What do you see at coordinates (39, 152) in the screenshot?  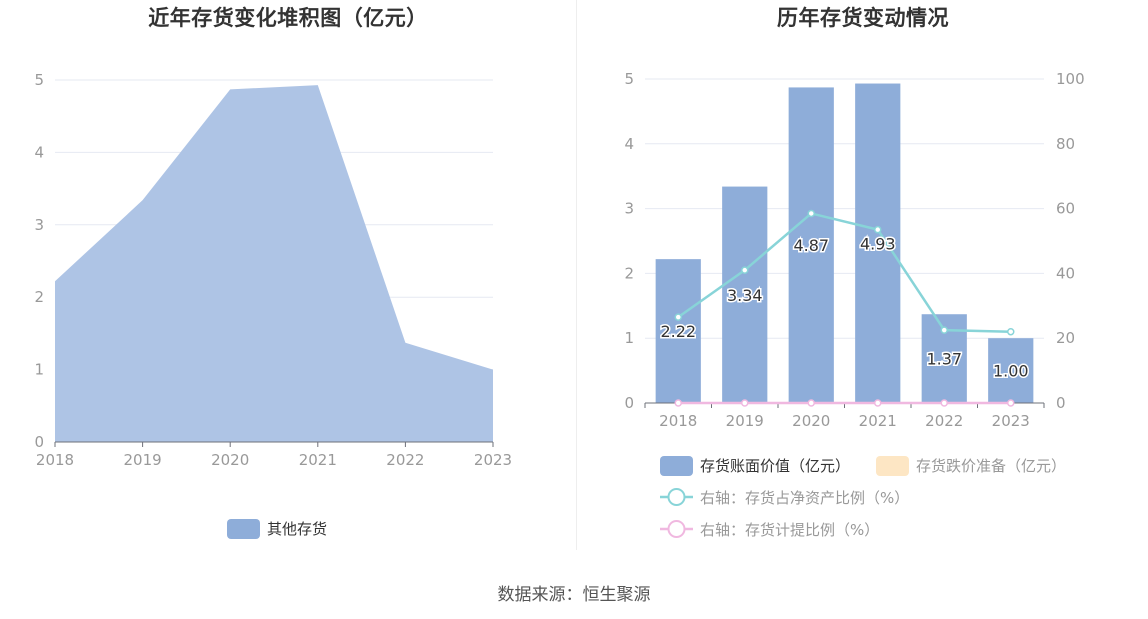 I see `y-tick-label: 4` at bounding box center [39, 152].